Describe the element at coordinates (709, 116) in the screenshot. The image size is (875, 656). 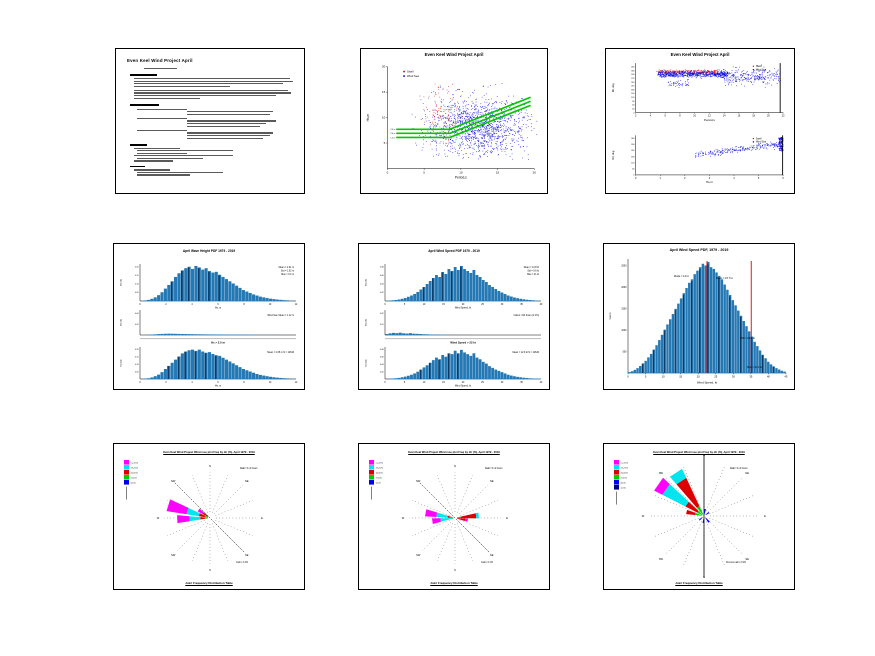
I see `x-tick-label: 12` at that location.